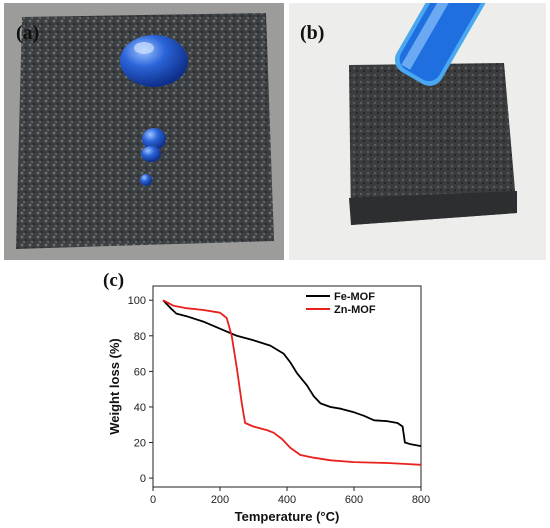  I want to click on x-tick-label: 200, so click(220, 500).